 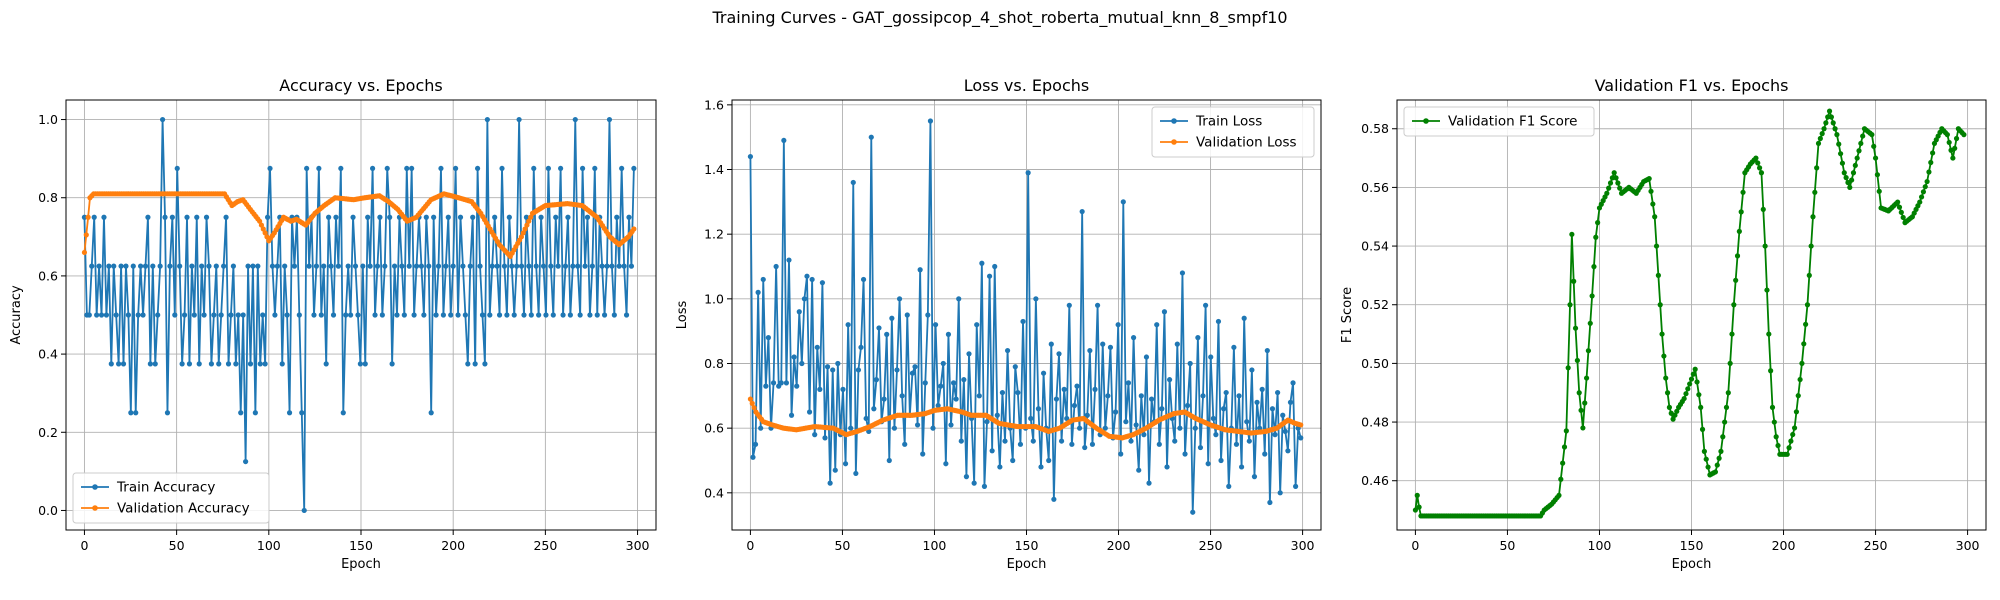 What do you see at coordinates (1246, 143) in the screenshot?
I see `legend-label: Validation Loss` at bounding box center [1246, 143].